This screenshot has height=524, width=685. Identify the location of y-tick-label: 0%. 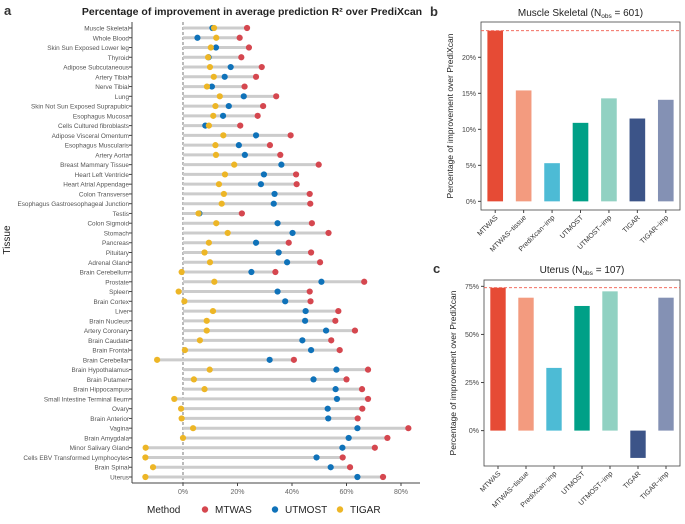
(471, 202).